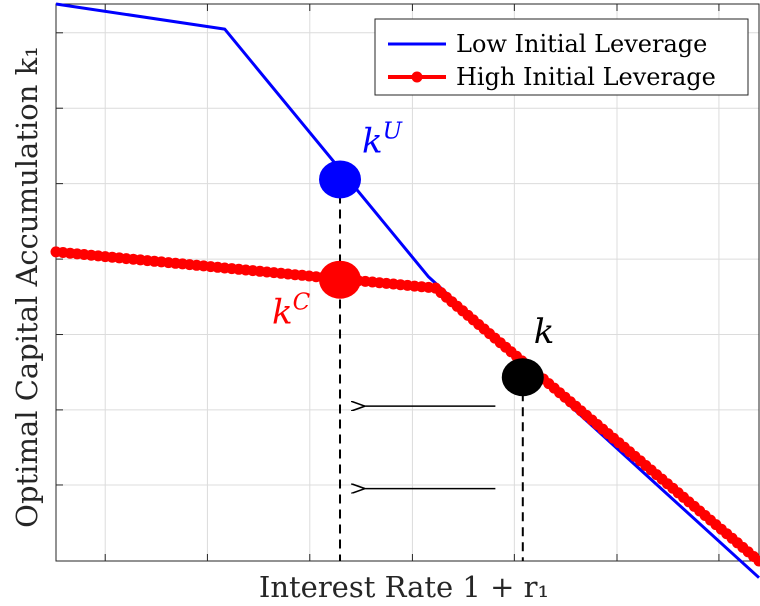 This screenshot has width=760, height=606. Describe the element at coordinates (581, 44) in the screenshot. I see `legend-label-low: Low Initial Leverage` at that location.